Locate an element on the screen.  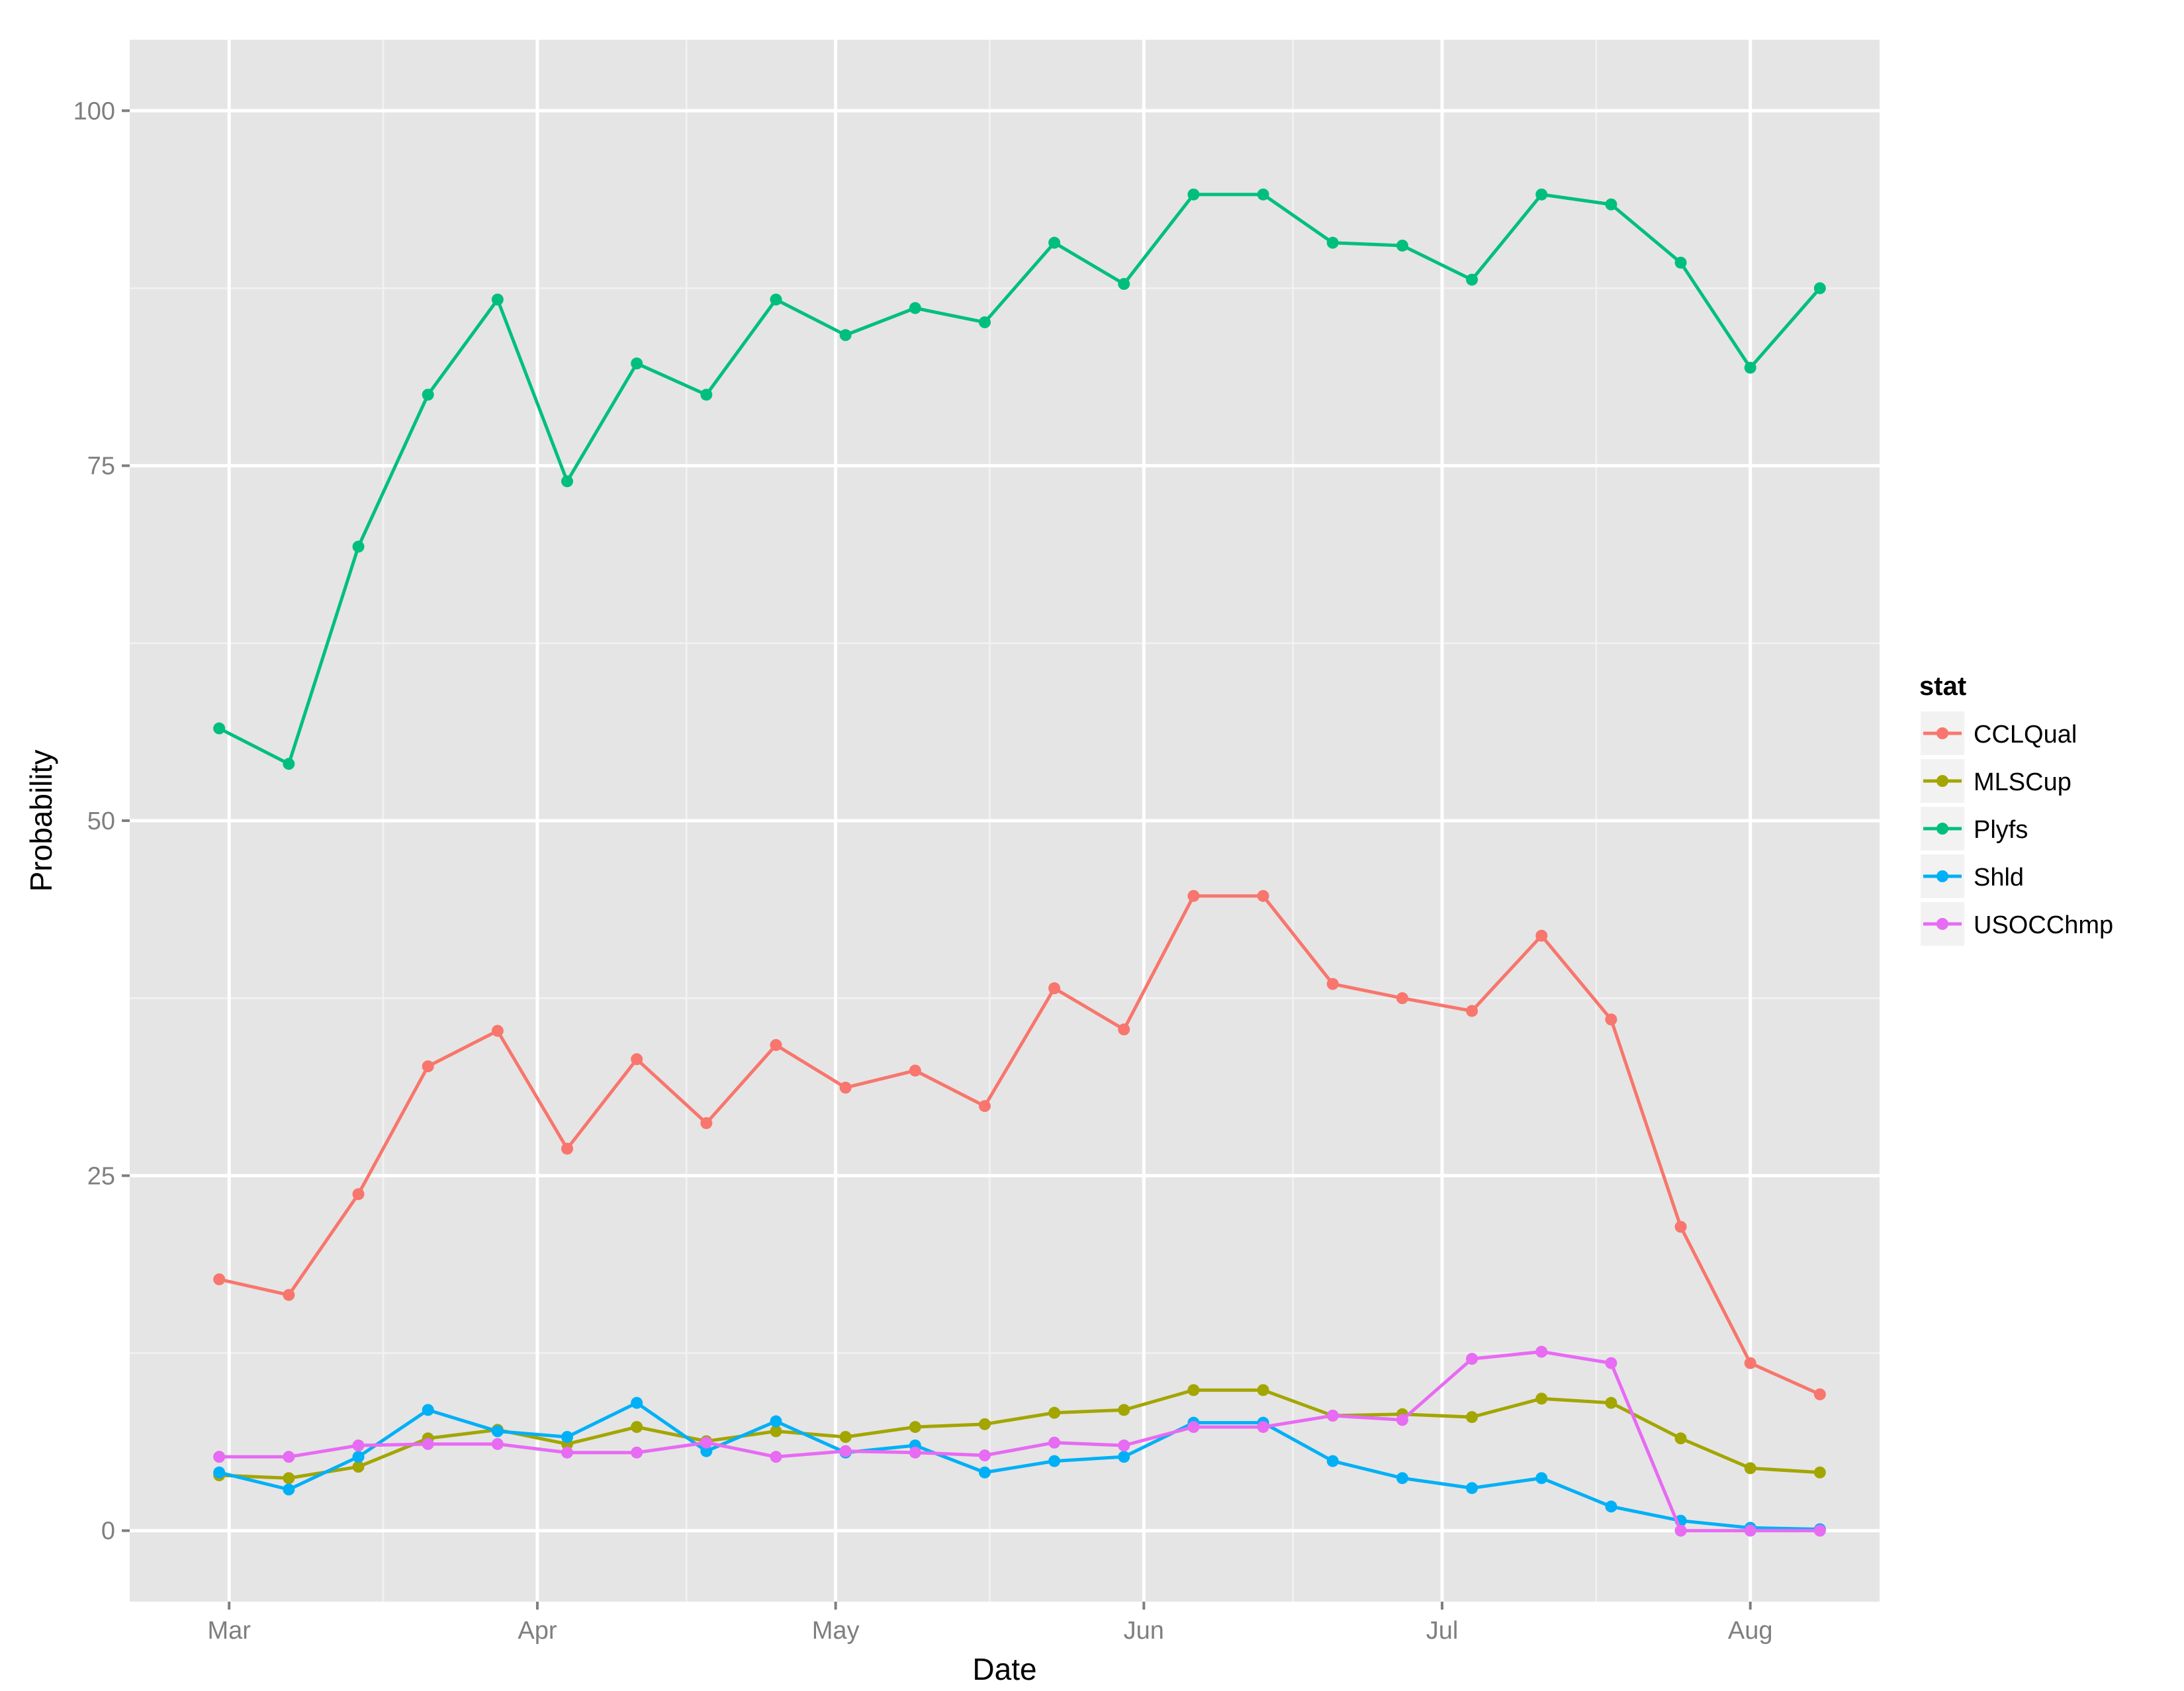
y-tick-label: 100 is located at coordinates (94, 111).